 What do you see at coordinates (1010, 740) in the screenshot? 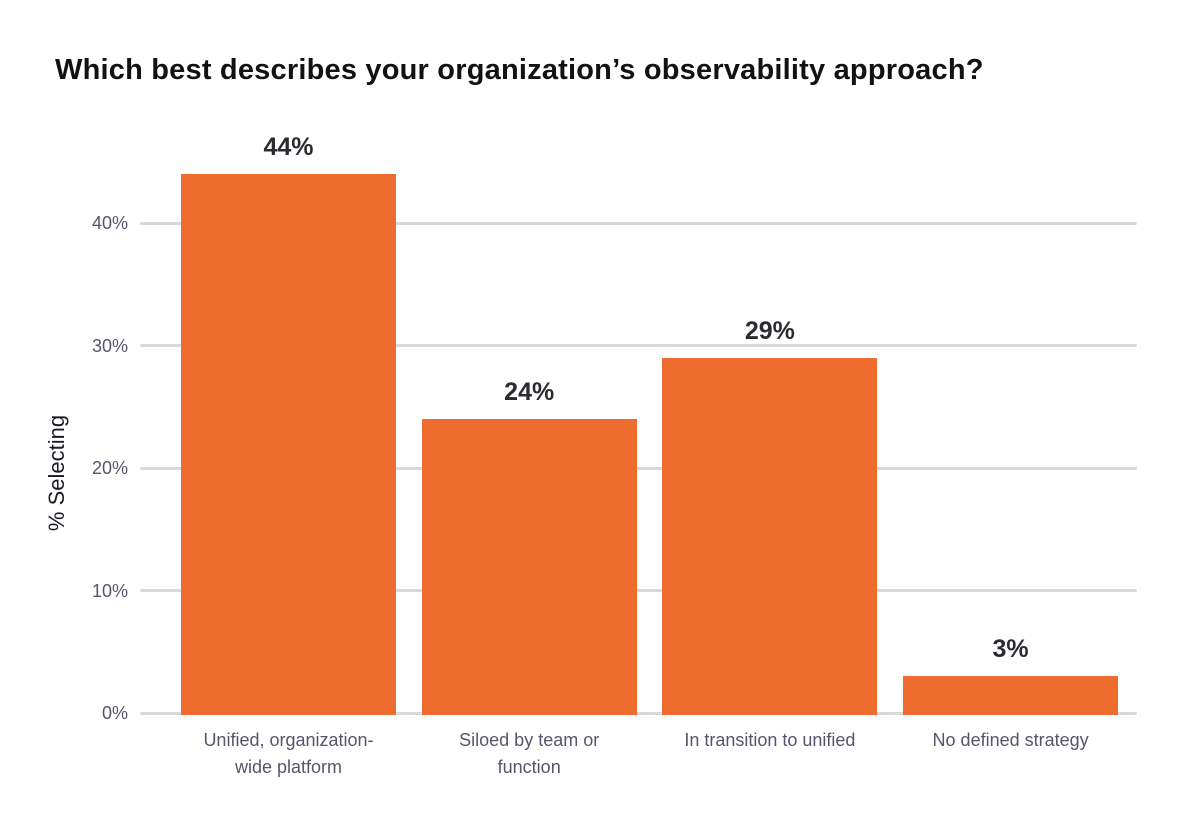
I see `x-category-label: No defined strategy` at bounding box center [1010, 740].